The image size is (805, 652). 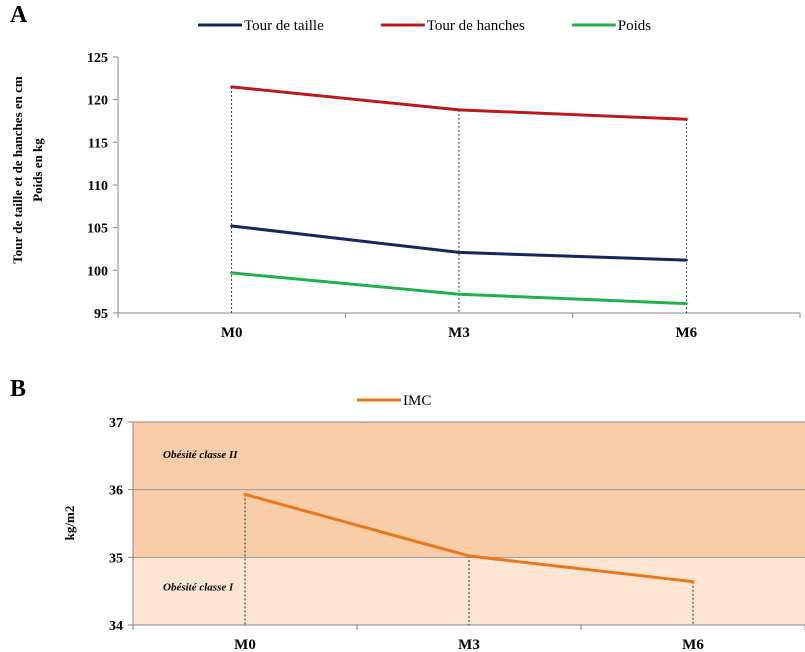 What do you see at coordinates (98, 186) in the screenshot?
I see `y-tick-label-110: 110` at bounding box center [98, 186].